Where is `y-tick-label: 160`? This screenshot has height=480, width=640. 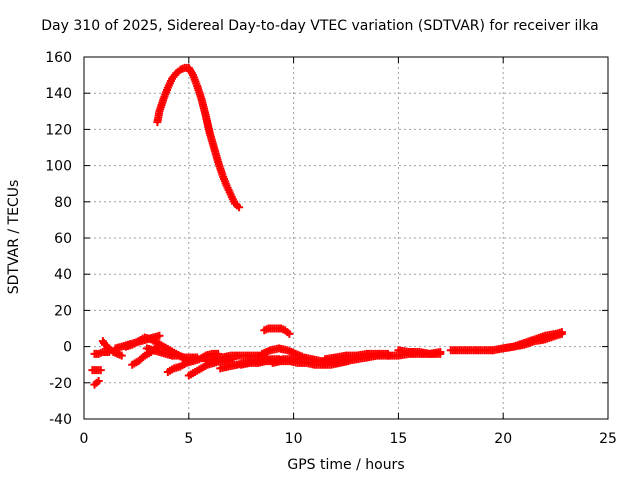 y-tick-label: 160 is located at coordinates (58, 58).